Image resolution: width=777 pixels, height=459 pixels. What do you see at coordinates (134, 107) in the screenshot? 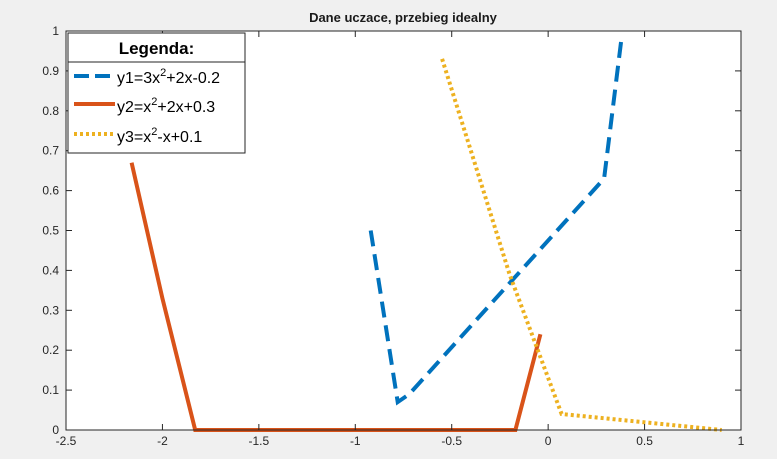
I see `legend-entry-y2-base: y2=x` at bounding box center [134, 107].